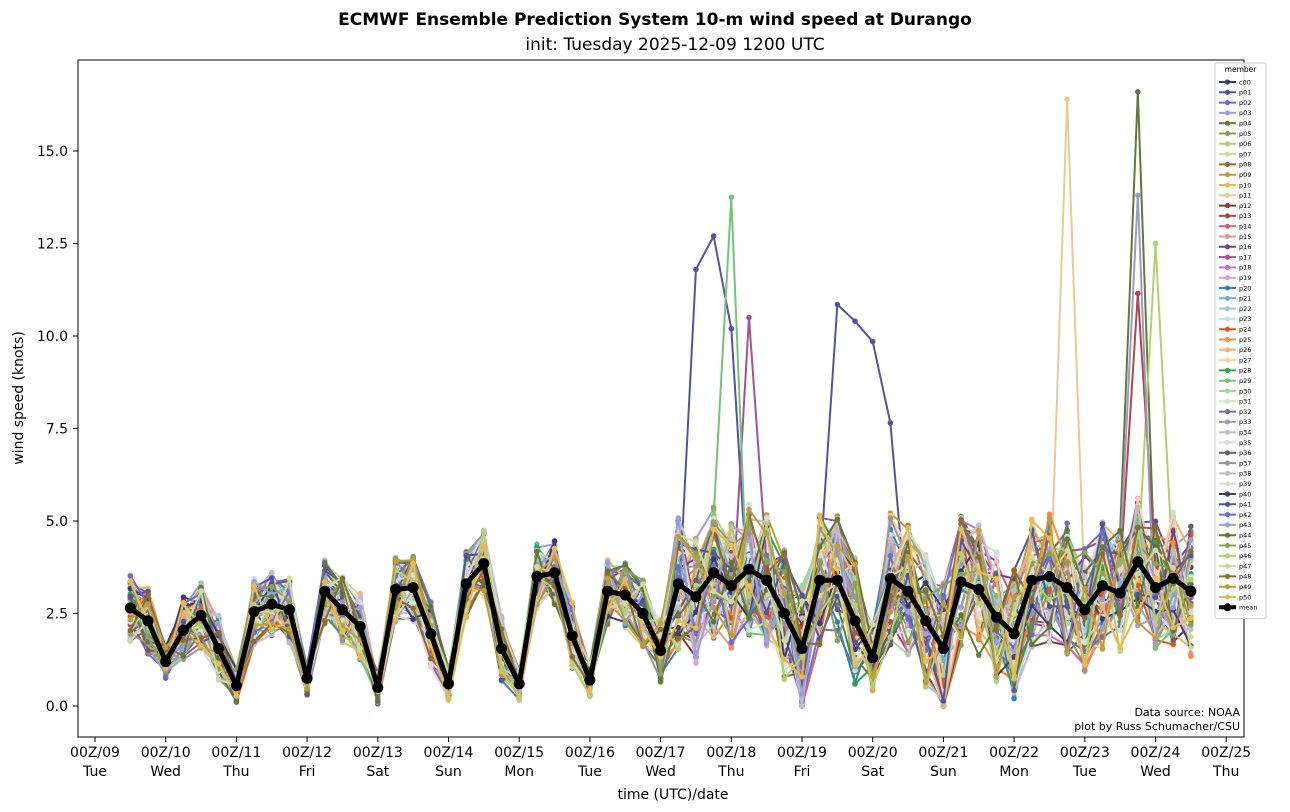  I want to click on y-tick-label: 12.5, so click(52, 245).